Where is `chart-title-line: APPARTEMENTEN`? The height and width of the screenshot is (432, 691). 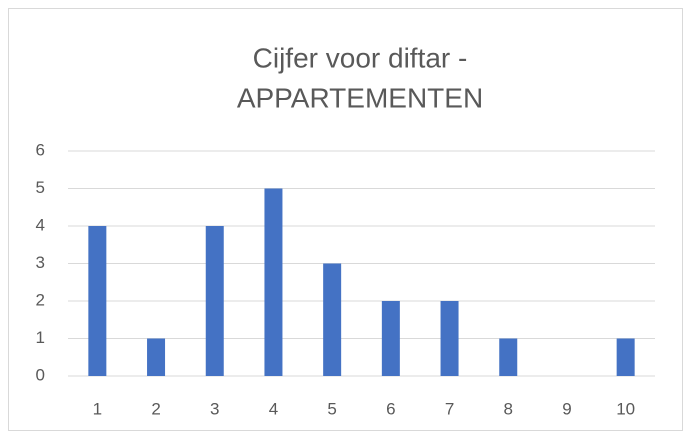
chart-title-line: APPARTEMENTEN is located at coordinates (360, 97).